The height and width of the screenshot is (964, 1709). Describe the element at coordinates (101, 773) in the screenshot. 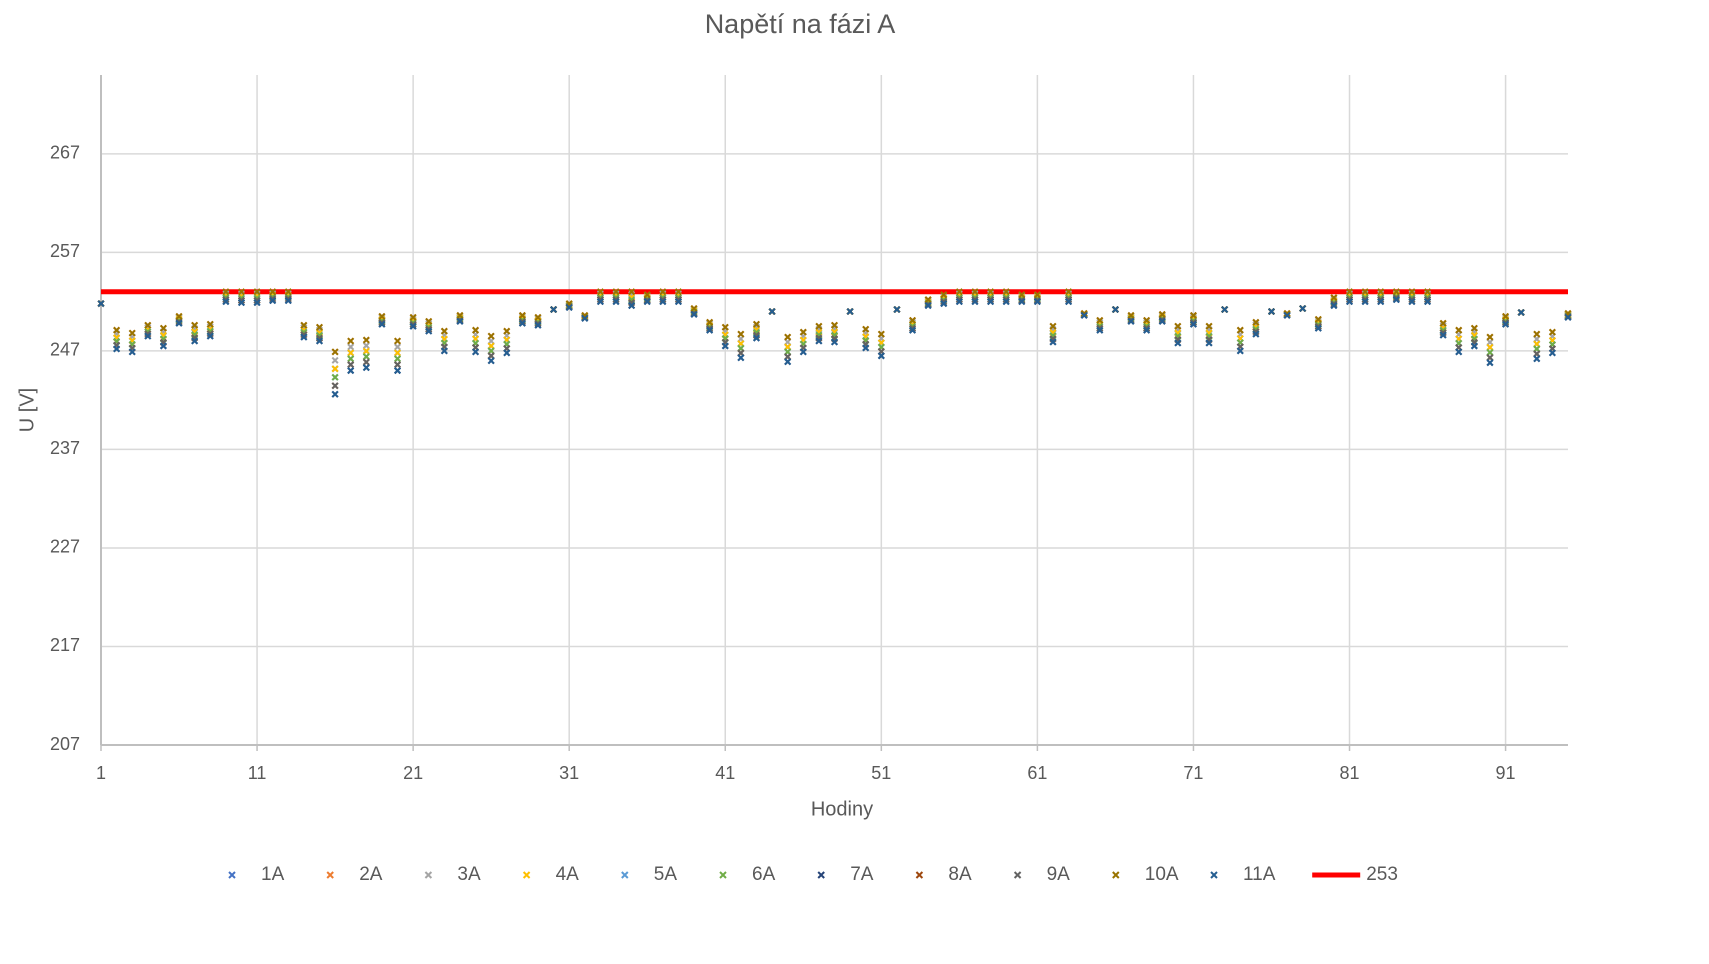

I see `x-tick-label: 1` at that location.